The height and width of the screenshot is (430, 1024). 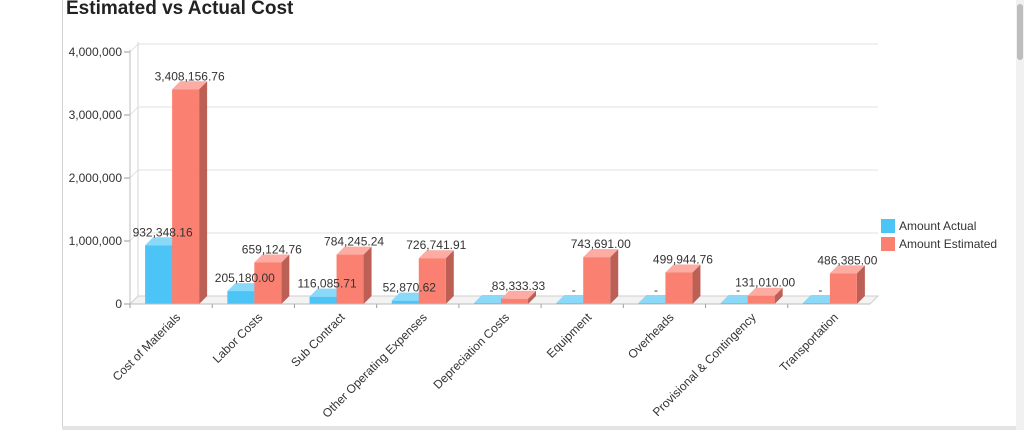 What do you see at coordinates (436, 245) in the screenshot?
I see `data-label-estimated: 726,741.91` at bounding box center [436, 245].